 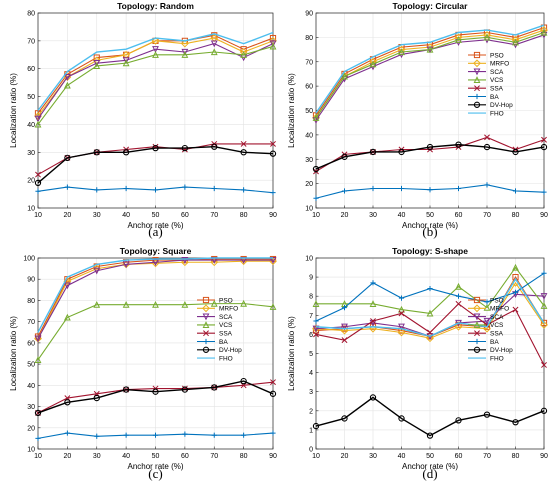 I want to click on y-tick-label: 5, so click(x=311, y=354).